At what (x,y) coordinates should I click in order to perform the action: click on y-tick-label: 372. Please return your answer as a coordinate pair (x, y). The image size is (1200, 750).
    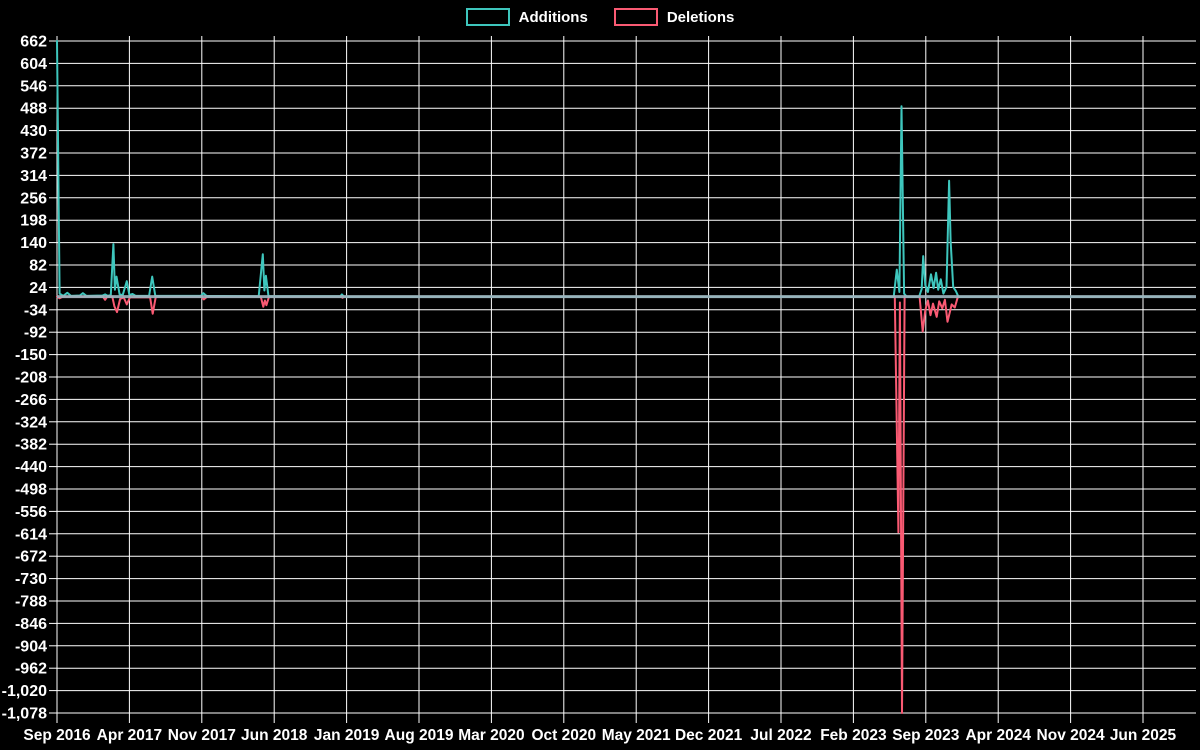
    Looking at the image, I should click on (33, 154).